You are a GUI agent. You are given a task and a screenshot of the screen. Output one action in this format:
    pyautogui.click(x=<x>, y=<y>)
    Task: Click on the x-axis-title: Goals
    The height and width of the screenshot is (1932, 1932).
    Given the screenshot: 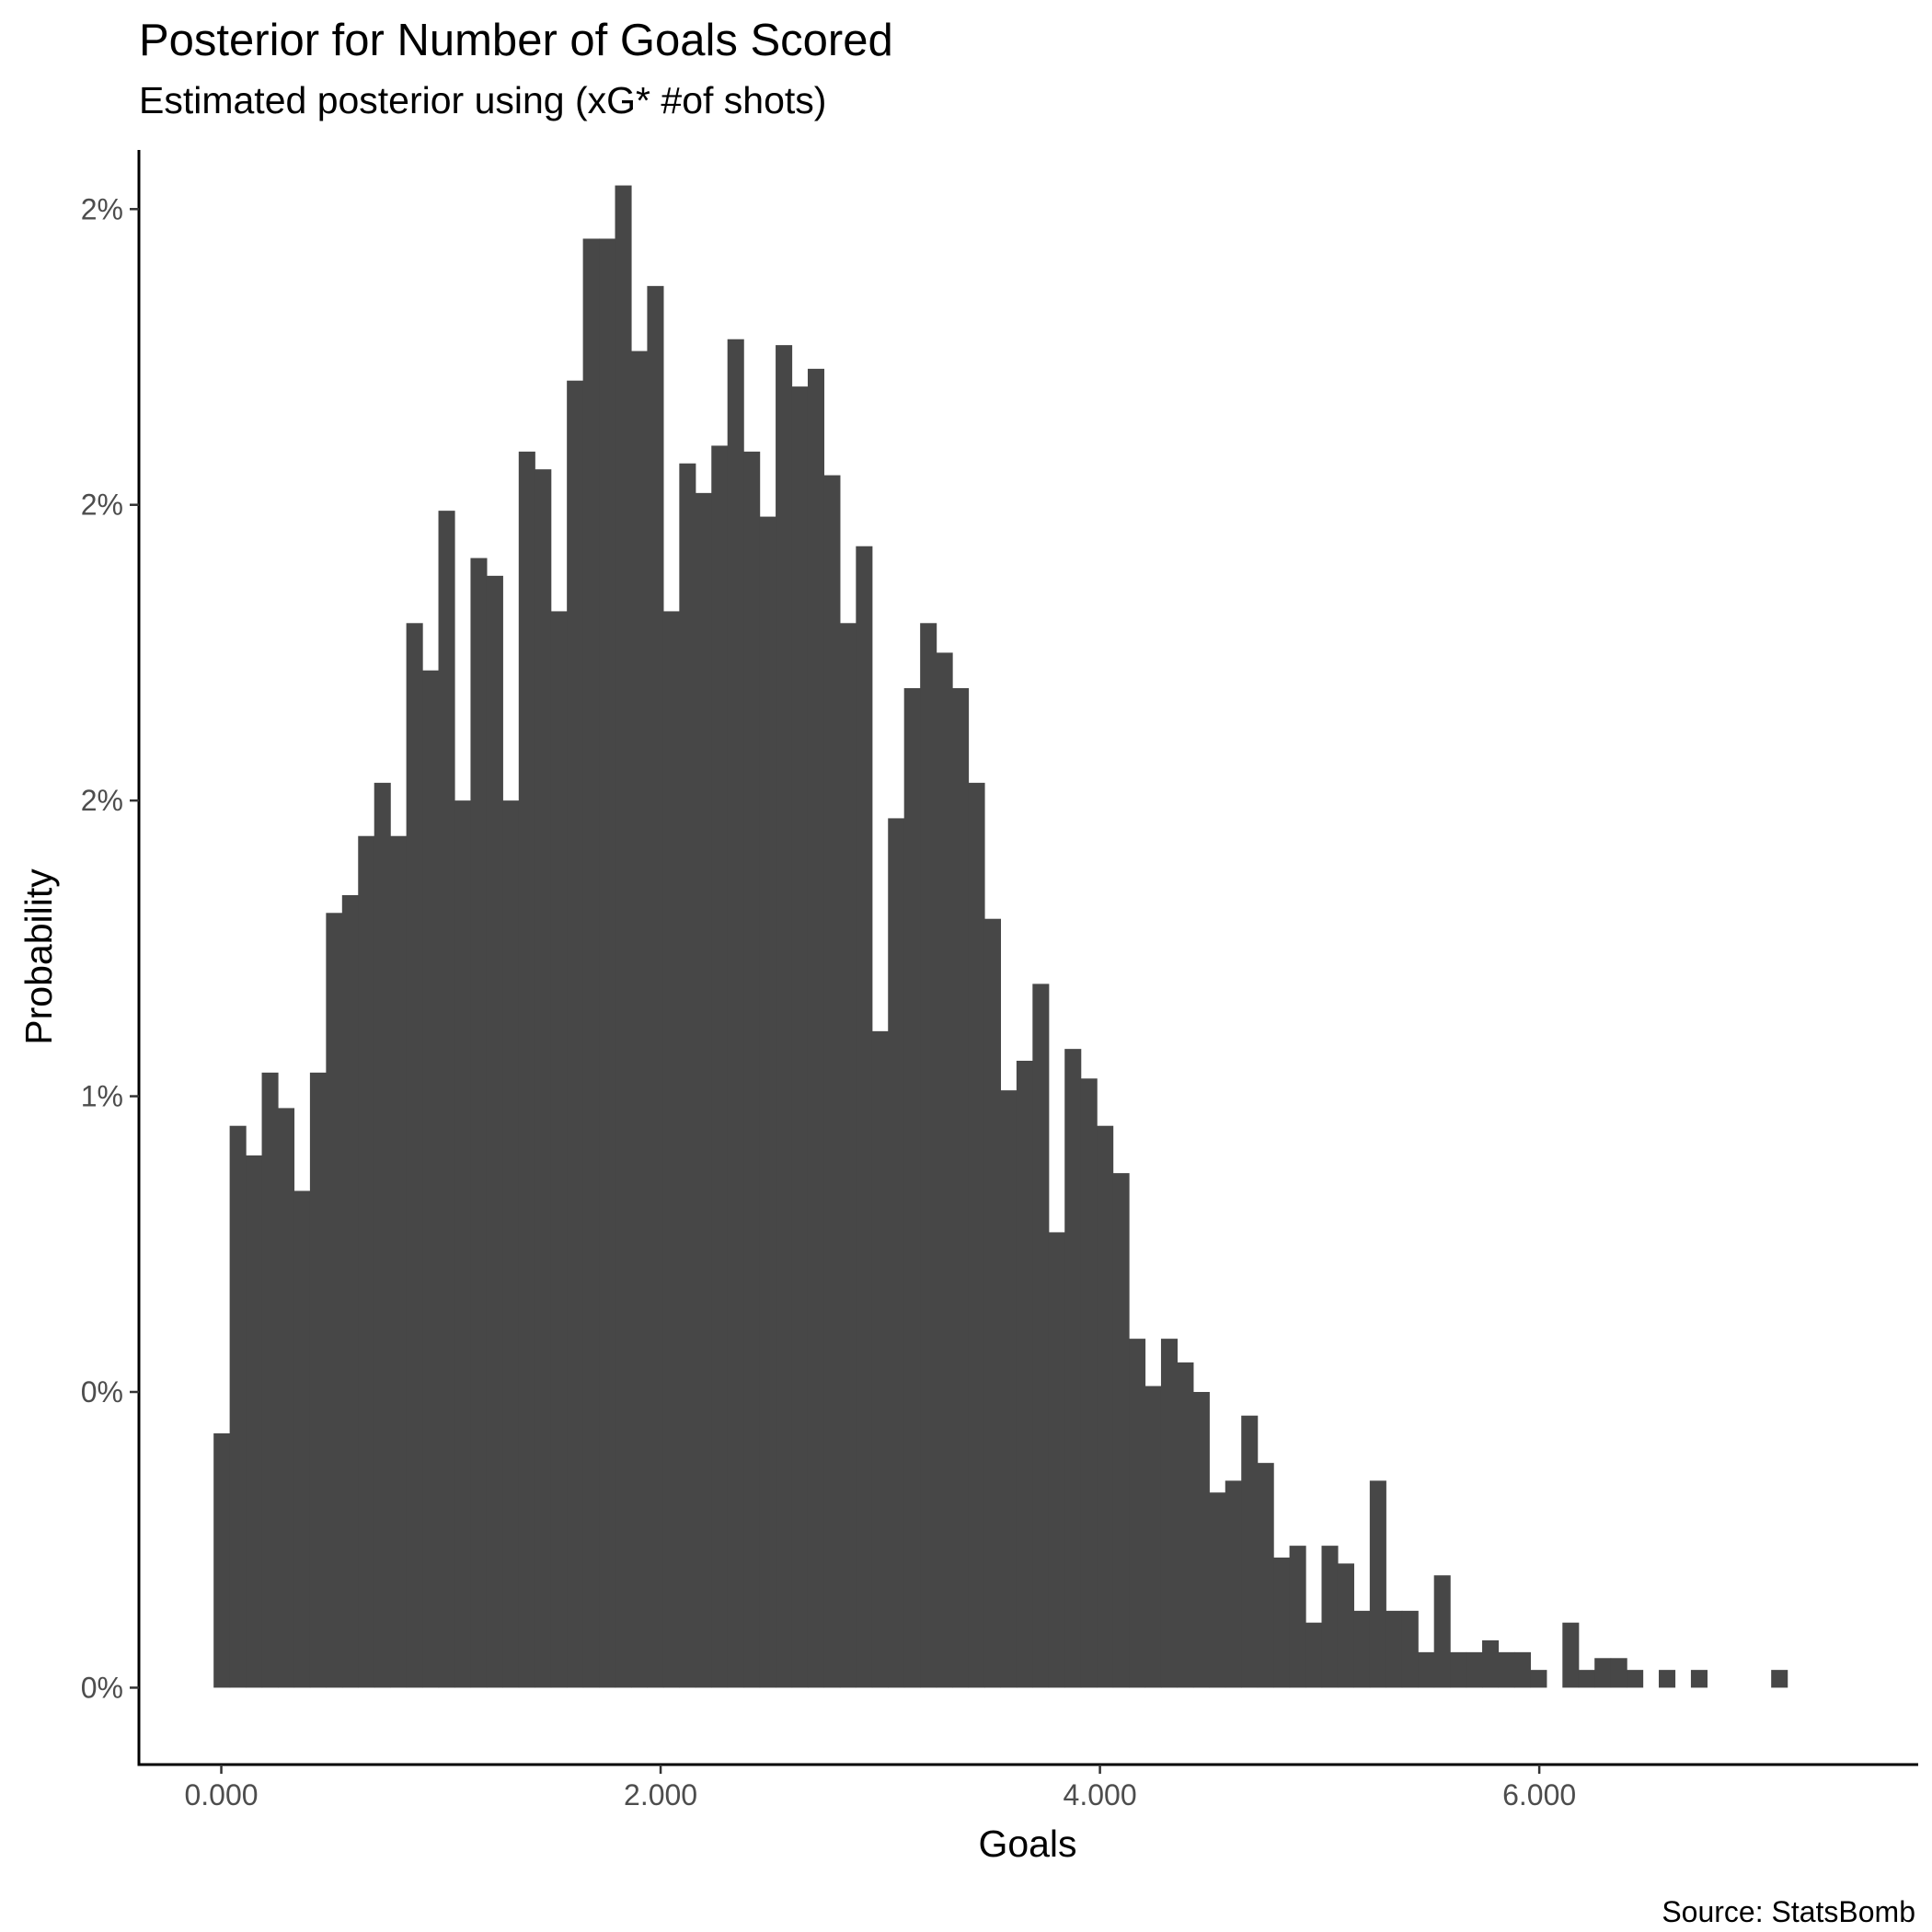 What is the action you would take?
    pyautogui.click(x=1027, y=1844)
    